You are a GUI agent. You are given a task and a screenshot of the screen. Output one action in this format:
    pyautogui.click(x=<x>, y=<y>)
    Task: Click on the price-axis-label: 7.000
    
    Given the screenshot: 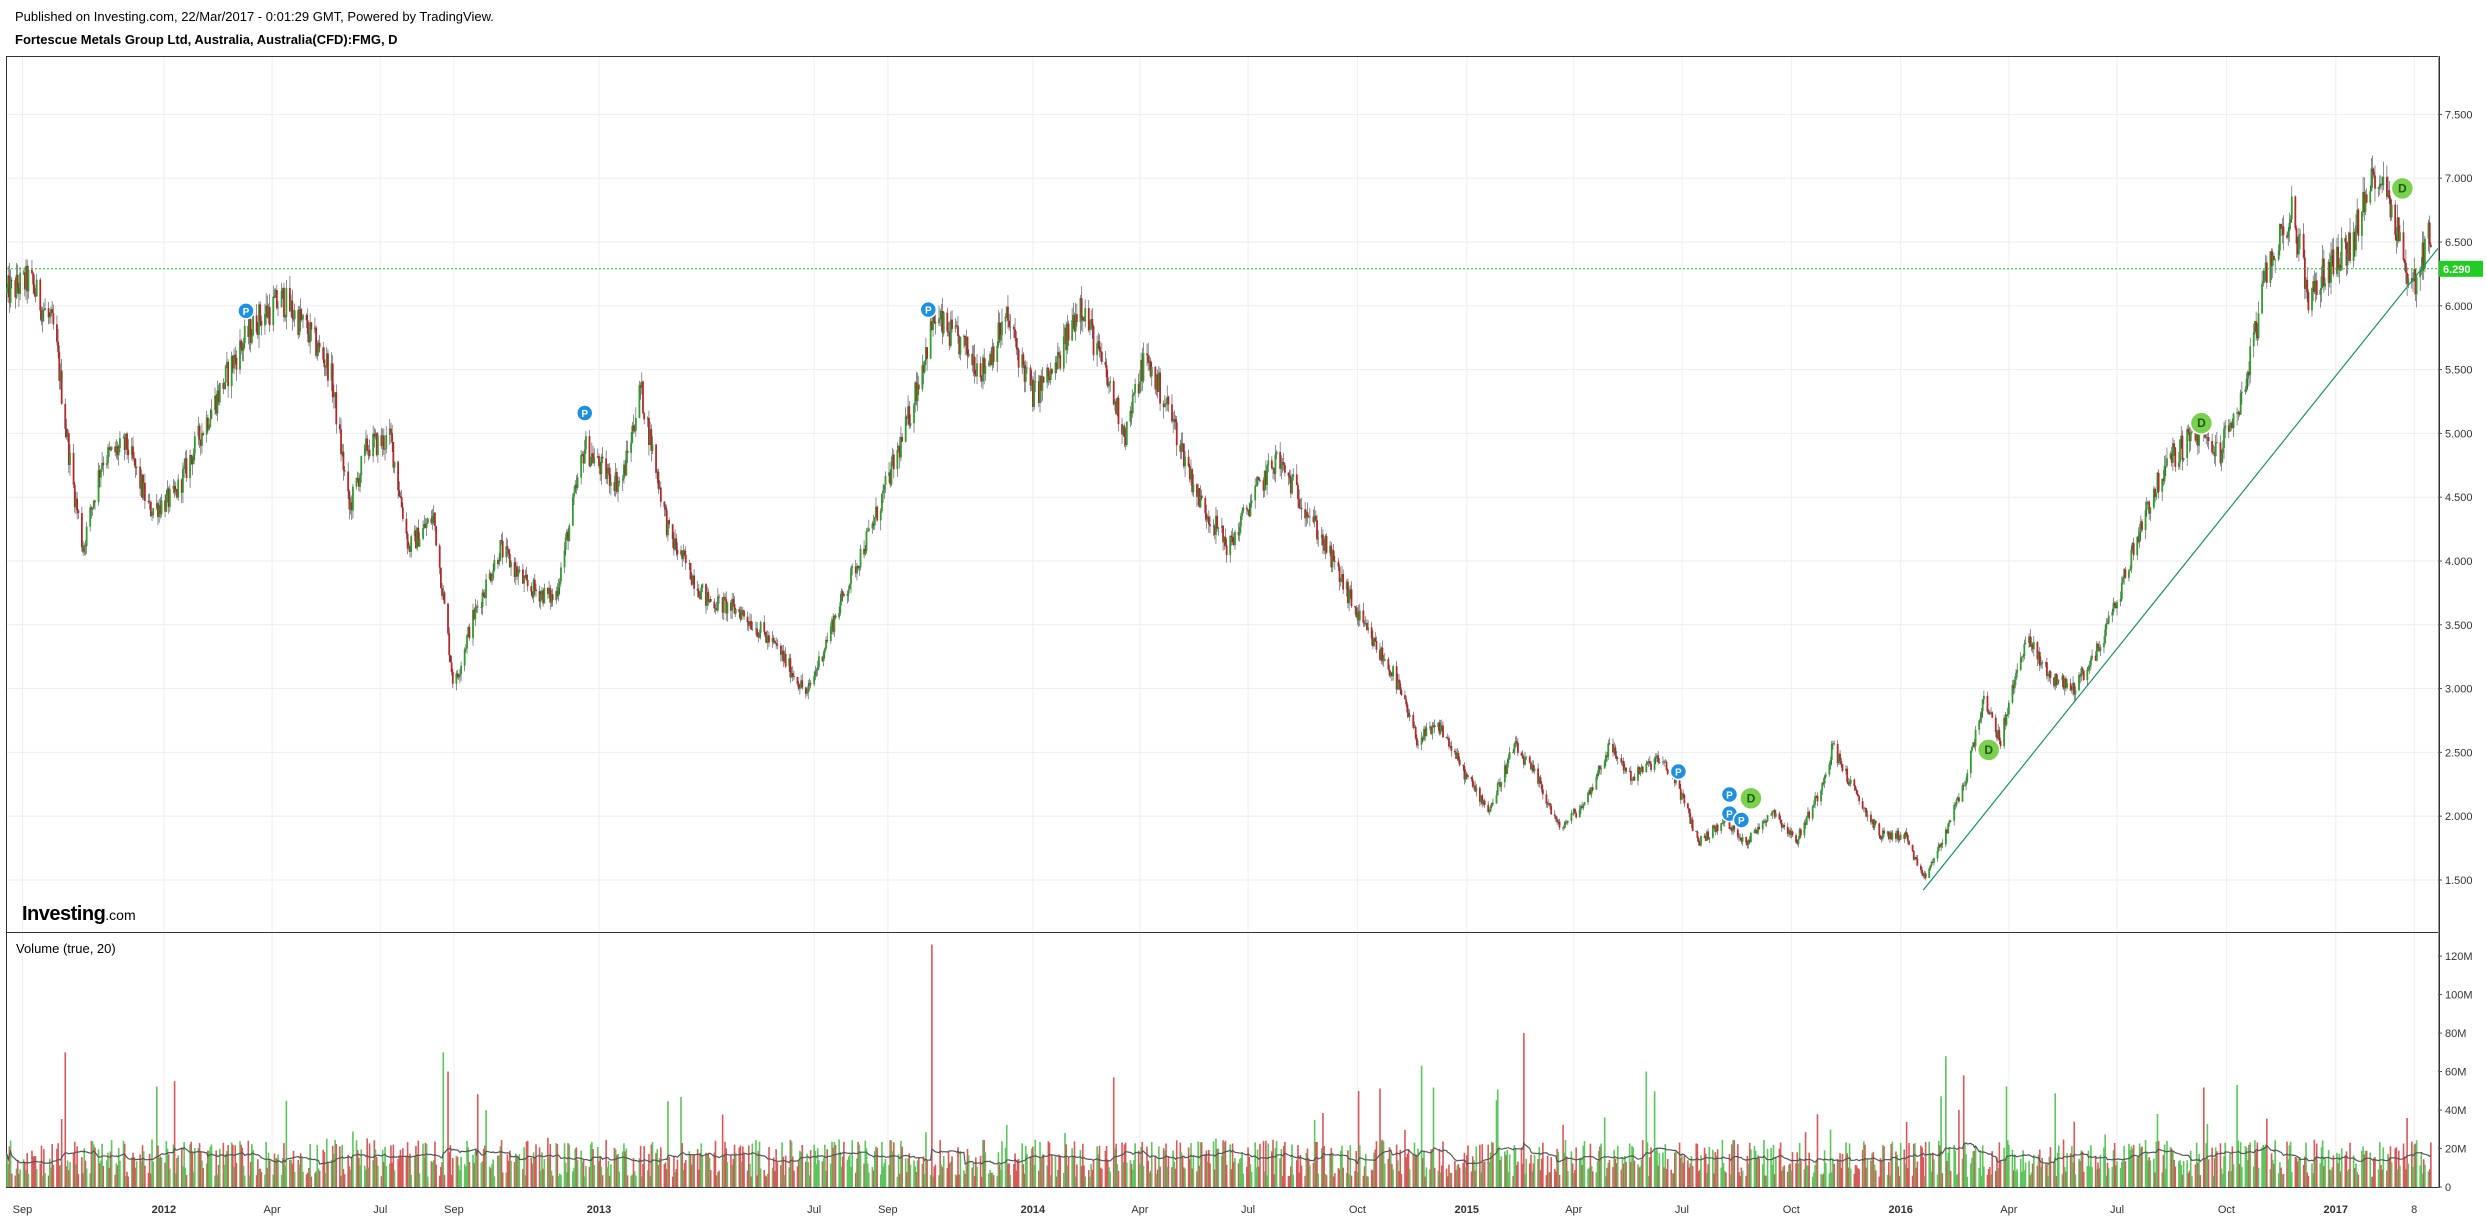 What is the action you would take?
    pyautogui.click(x=2459, y=179)
    